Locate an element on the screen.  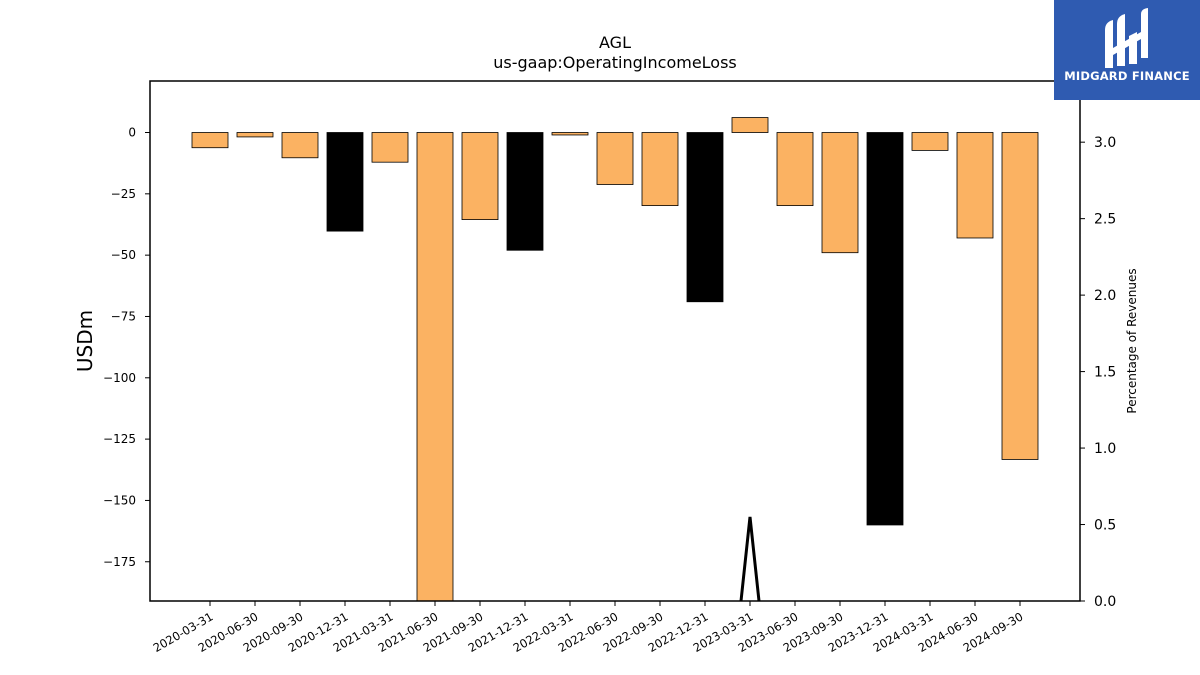
y-axis-label: USDm is located at coordinates (85, 341).